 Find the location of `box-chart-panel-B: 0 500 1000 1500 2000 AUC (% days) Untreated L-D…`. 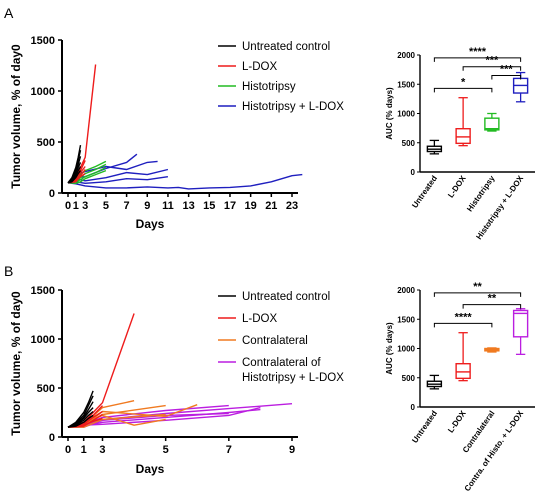

box-chart-panel-B: 0 500 1000 1500 2000 AUC (% days) Untreated L-D… is located at coordinates (460, 387).